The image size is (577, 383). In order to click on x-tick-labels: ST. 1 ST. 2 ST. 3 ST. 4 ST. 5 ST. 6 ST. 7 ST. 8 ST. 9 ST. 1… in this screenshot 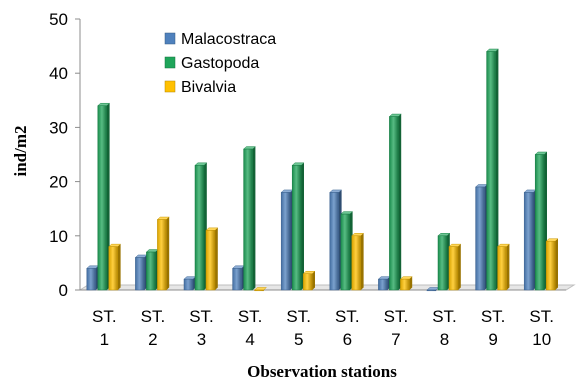, I will do `click(323, 328)`.